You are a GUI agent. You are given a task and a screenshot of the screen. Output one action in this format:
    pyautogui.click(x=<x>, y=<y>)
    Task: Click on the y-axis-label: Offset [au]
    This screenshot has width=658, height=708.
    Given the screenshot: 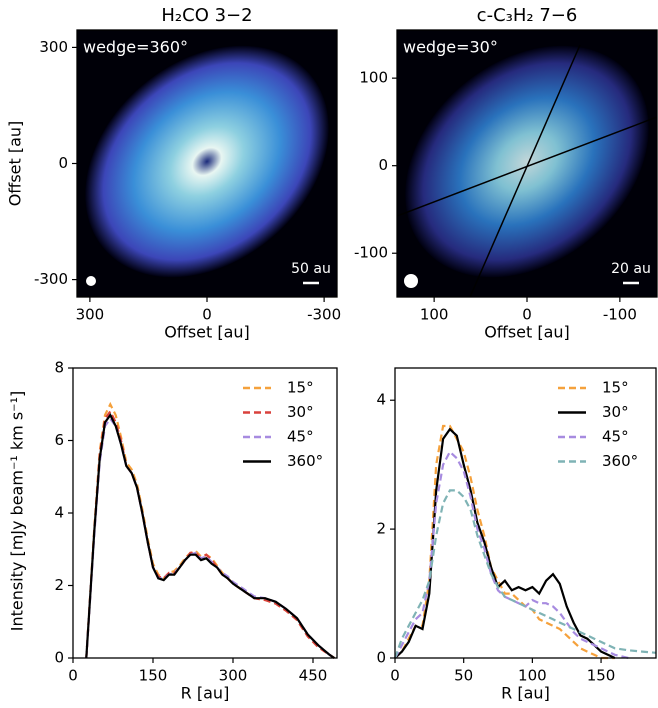 What is the action you would take?
    pyautogui.click(x=15, y=164)
    